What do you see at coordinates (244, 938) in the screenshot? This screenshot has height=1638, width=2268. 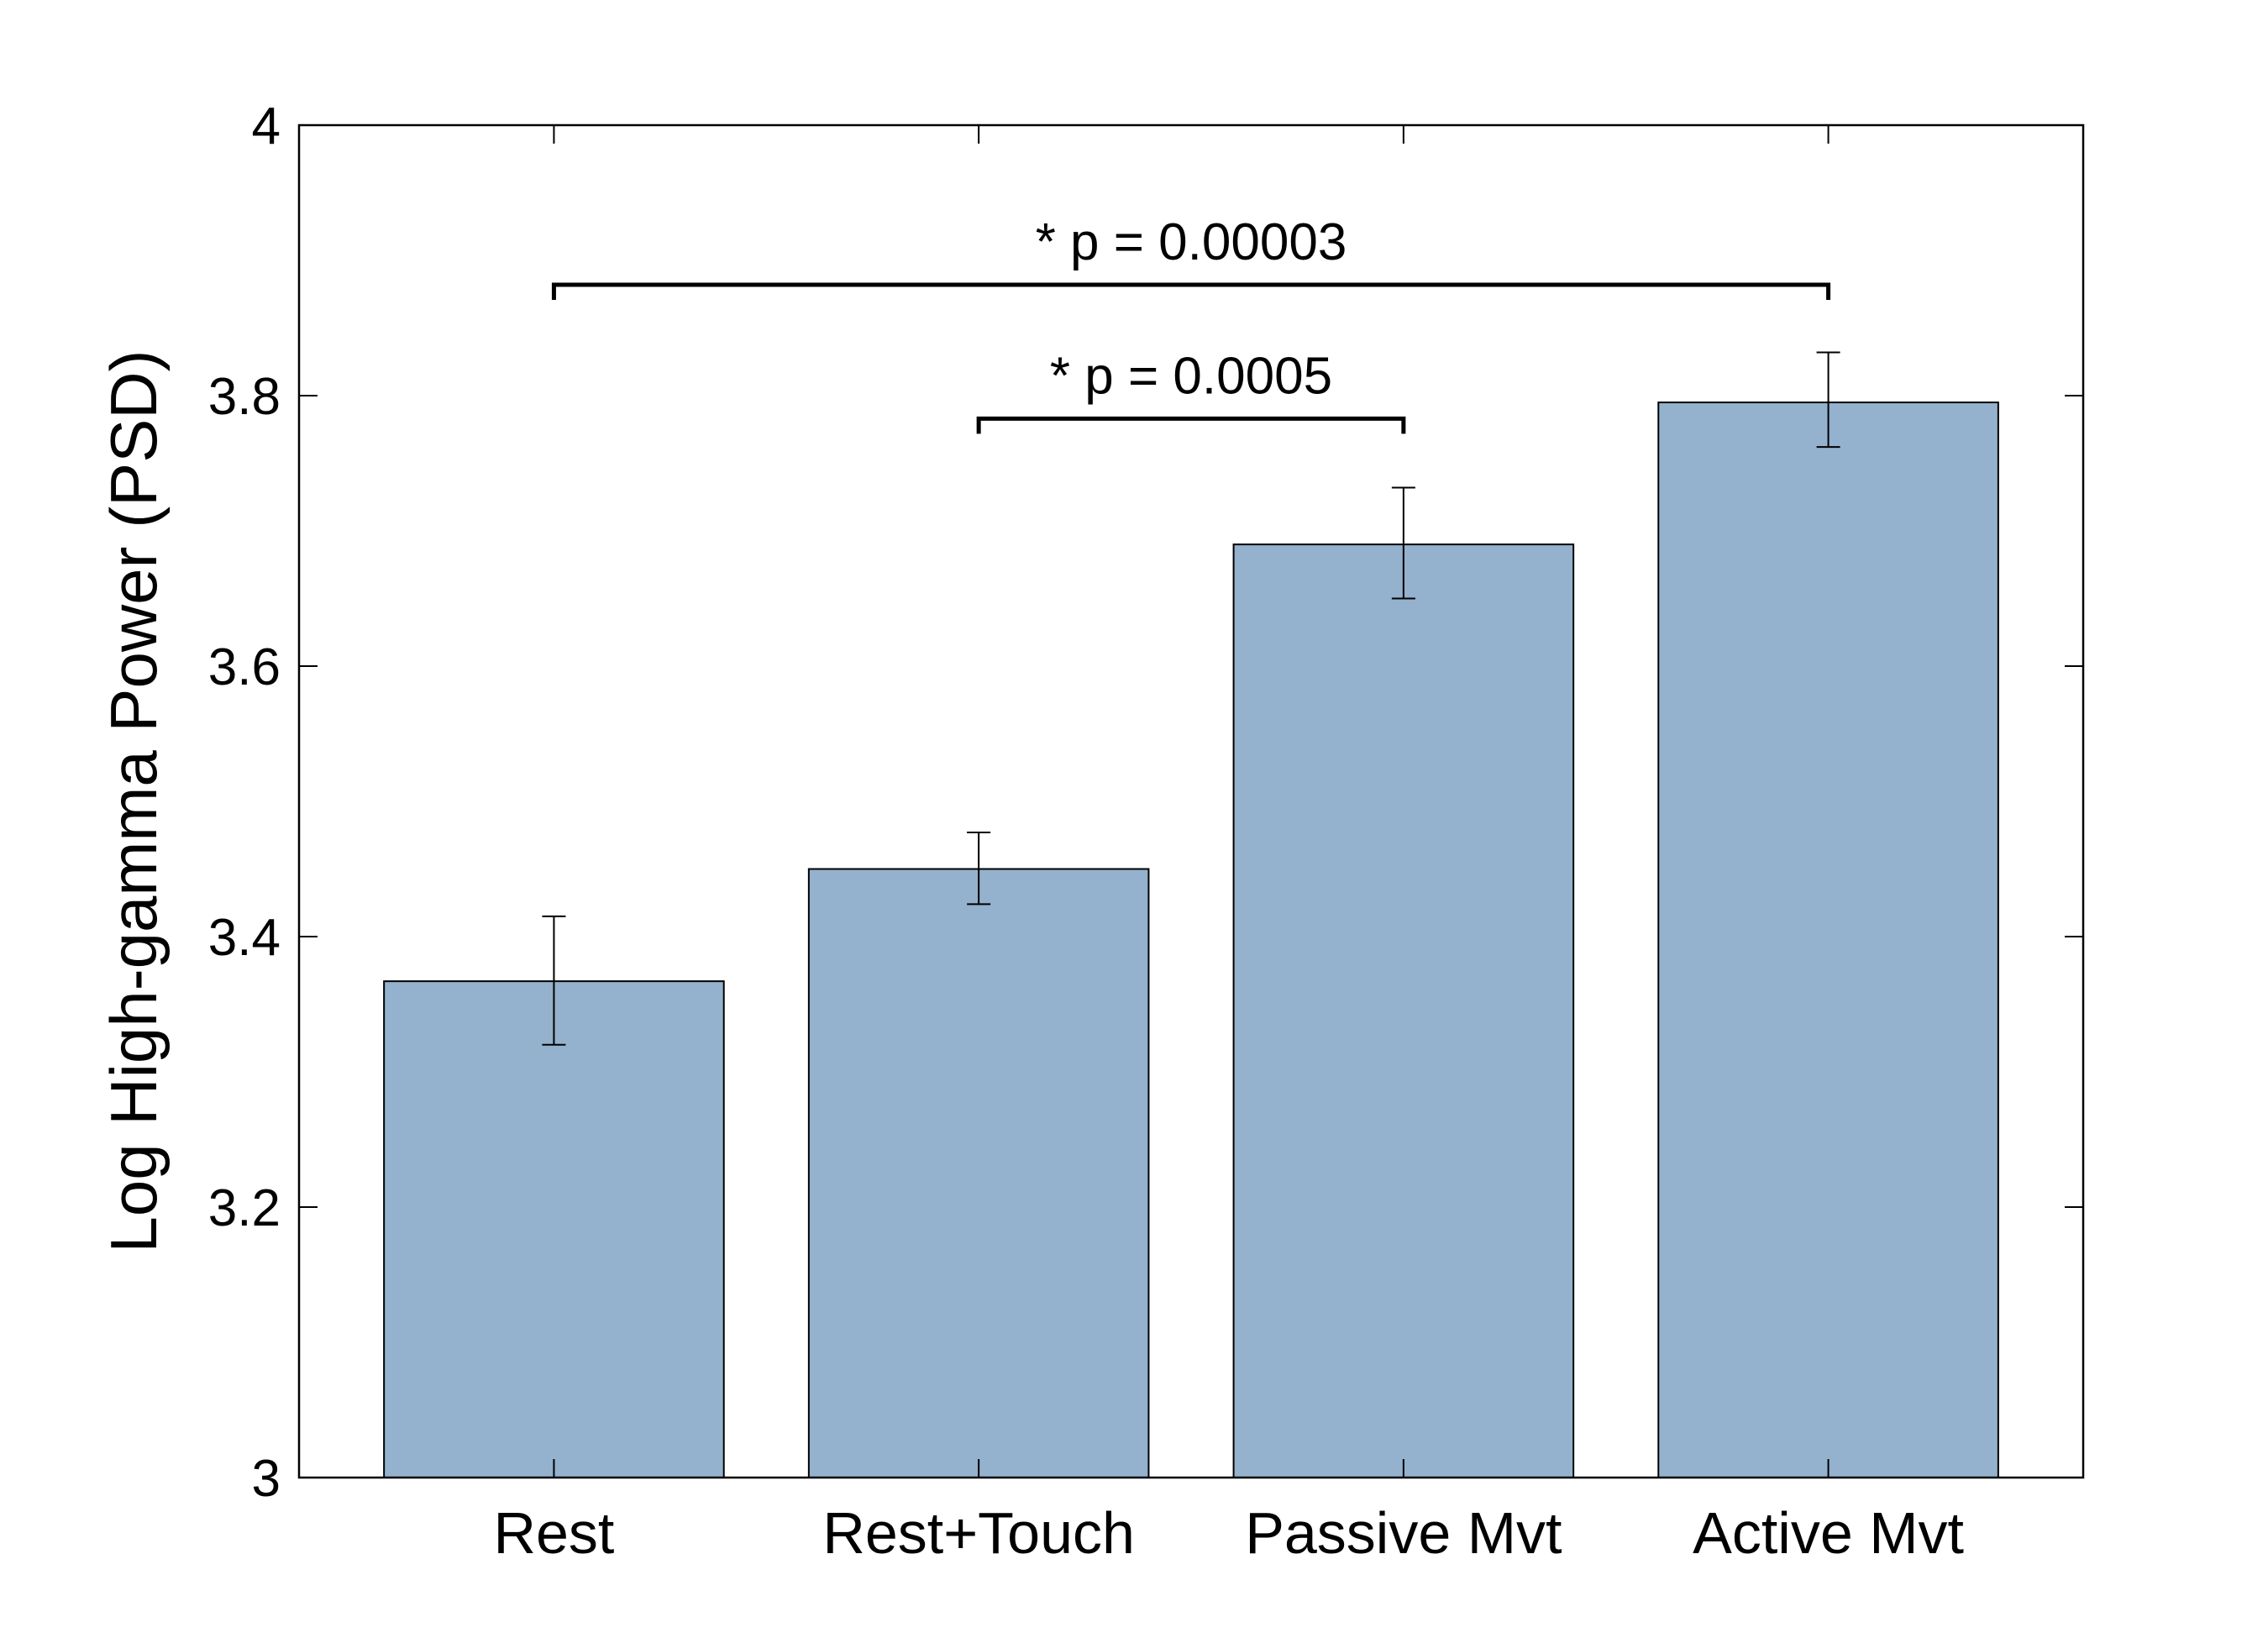 I see `y-tick-label: 3.4` at bounding box center [244, 938].